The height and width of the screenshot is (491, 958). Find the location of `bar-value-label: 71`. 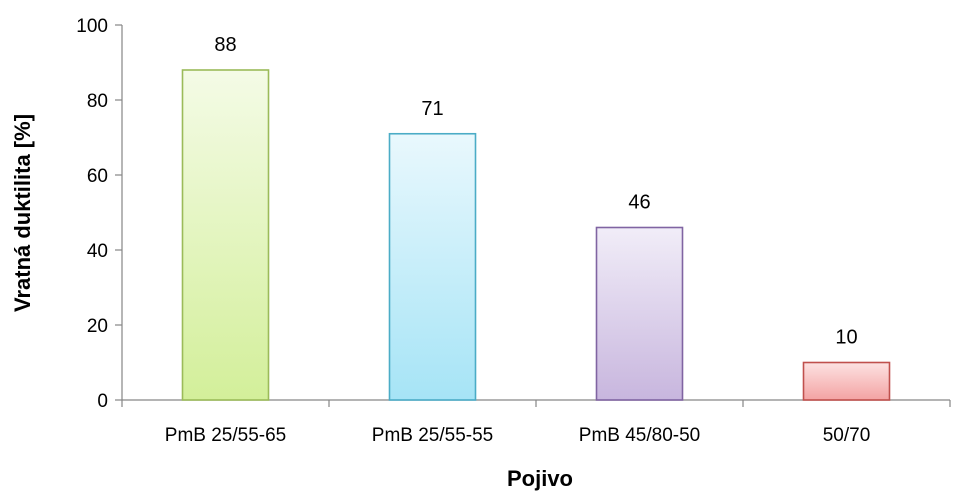

bar-value-label: 71 is located at coordinates (432, 109).